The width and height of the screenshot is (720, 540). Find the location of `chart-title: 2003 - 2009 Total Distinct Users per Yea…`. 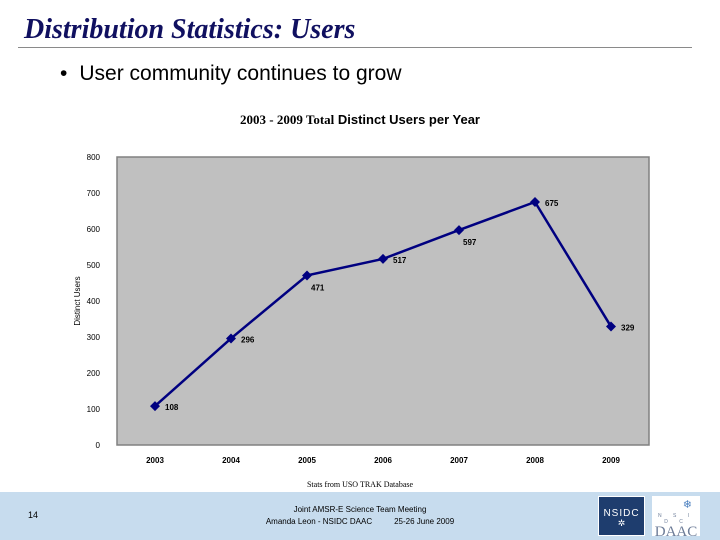

chart-title: 2003 - 2009 Total Distinct Users per Yea… is located at coordinates (360, 120).